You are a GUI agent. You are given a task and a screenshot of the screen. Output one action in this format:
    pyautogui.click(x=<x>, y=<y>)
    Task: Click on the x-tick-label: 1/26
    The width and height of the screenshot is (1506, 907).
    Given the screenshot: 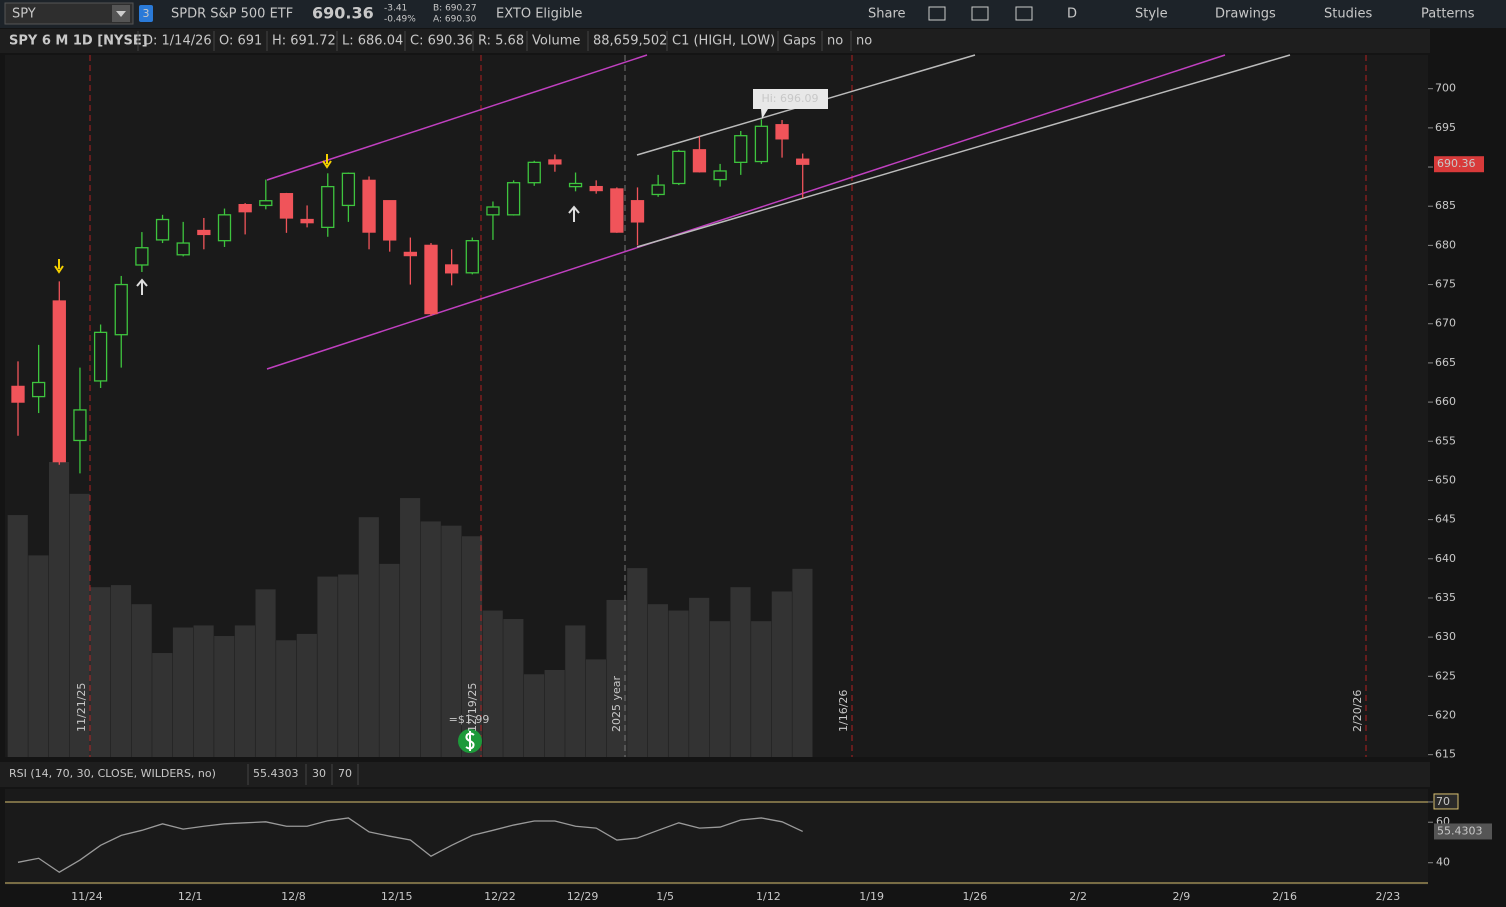 What is the action you would take?
    pyautogui.click(x=975, y=896)
    